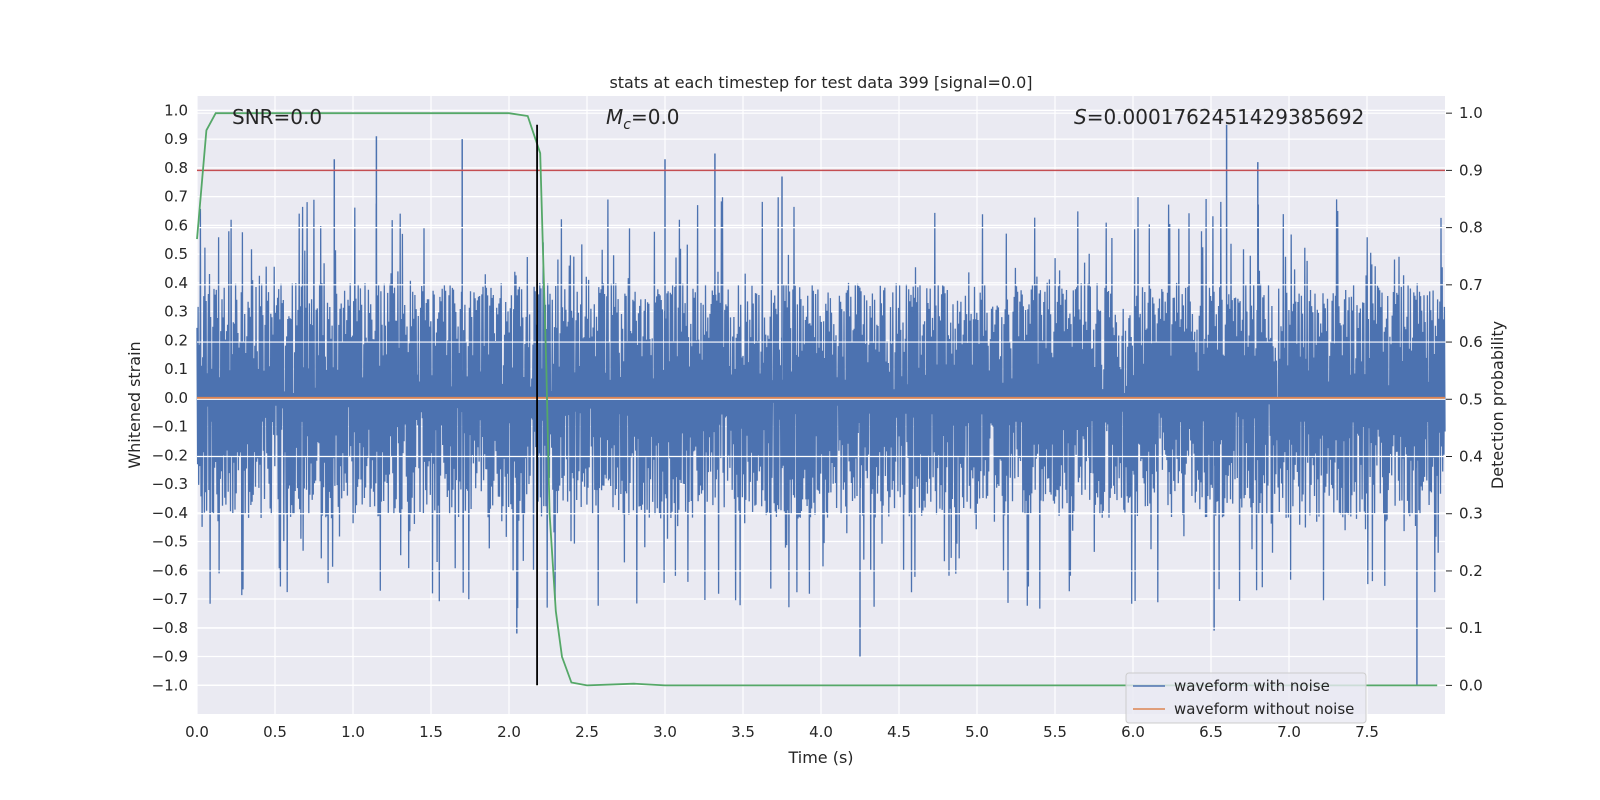 Image resolution: width=1600 pixels, height=800 pixels. Describe the element at coordinates (1471, 685) in the screenshot. I see `y2-tick-label: 0.0` at that location.